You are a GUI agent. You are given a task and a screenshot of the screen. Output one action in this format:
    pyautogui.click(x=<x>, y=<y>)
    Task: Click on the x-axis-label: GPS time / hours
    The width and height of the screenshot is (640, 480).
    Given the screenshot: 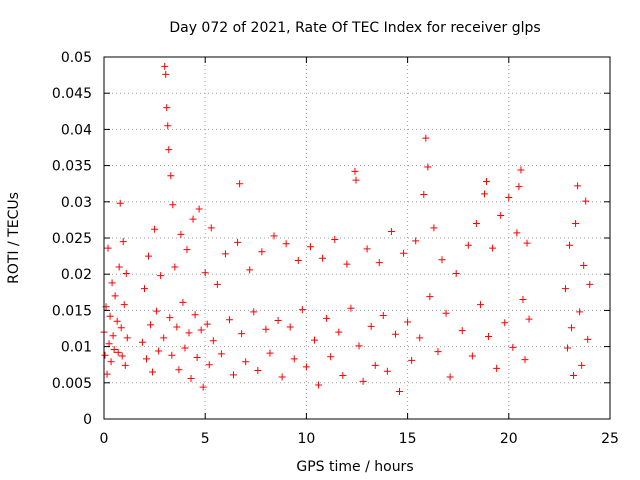 What is the action you would take?
    pyautogui.click(x=354, y=467)
    